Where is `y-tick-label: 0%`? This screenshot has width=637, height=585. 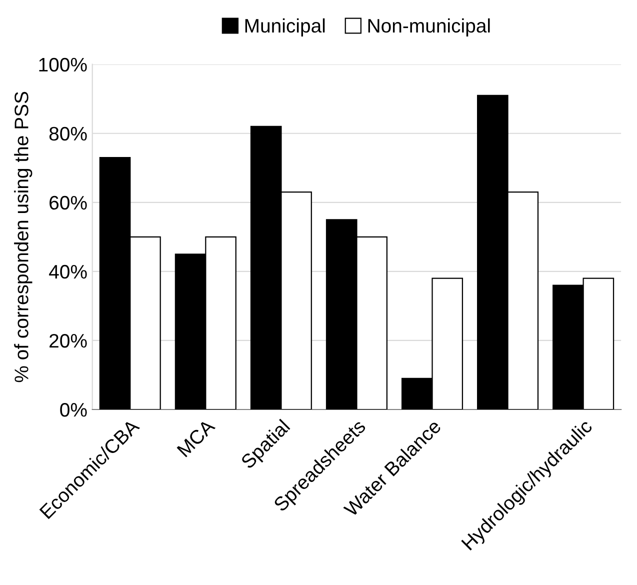
y-tick-label: 0% is located at coordinates (73, 409).